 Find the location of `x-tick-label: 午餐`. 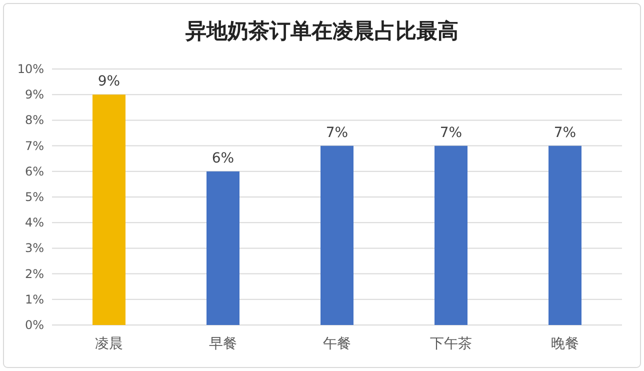

x-tick-label: 午餐 is located at coordinates (337, 344).